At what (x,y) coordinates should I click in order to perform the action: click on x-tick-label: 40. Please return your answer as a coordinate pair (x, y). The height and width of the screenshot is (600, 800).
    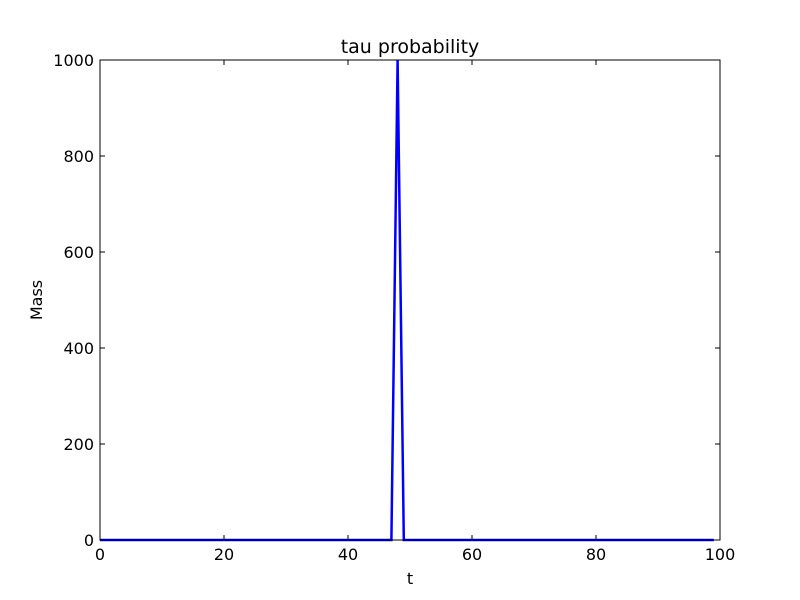
    Looking at the image, I should click on (348, 554).